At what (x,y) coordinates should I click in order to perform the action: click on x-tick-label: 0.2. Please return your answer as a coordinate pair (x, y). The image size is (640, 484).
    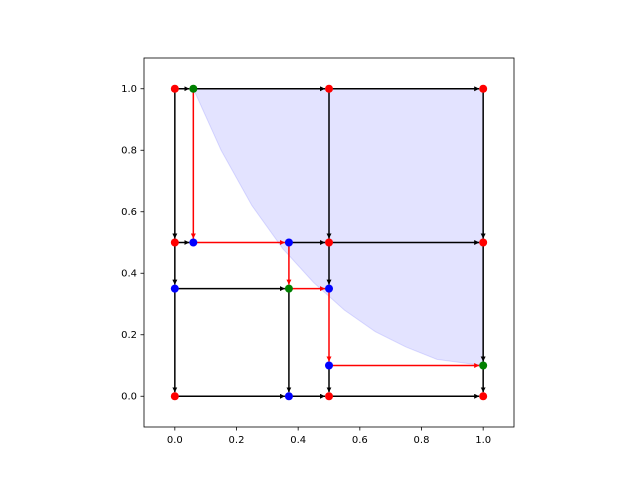
    Looking at the image, I should click on (237, 440).